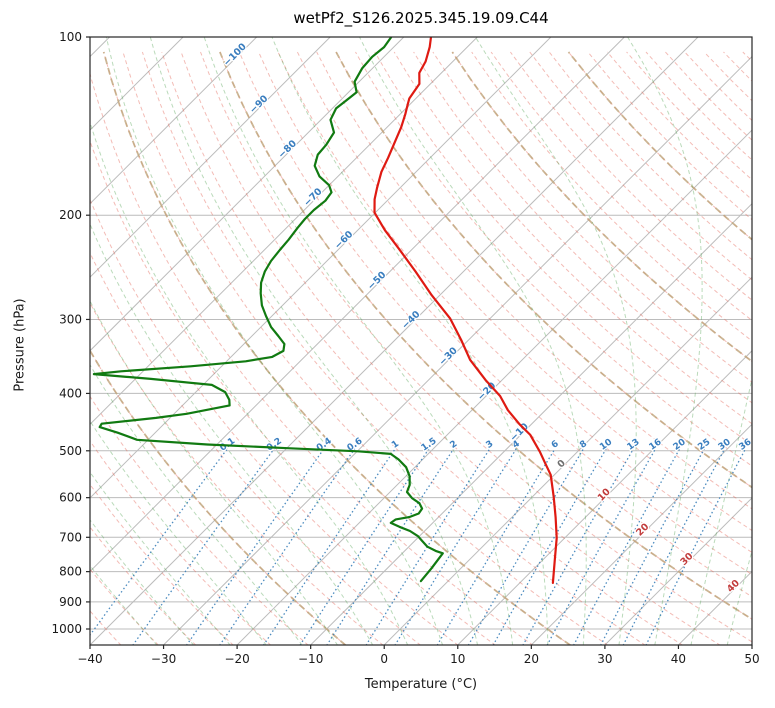  Describe the element at coordinates (70, 498) in the screenshot. I see `y-tick-label: 600` at that location.